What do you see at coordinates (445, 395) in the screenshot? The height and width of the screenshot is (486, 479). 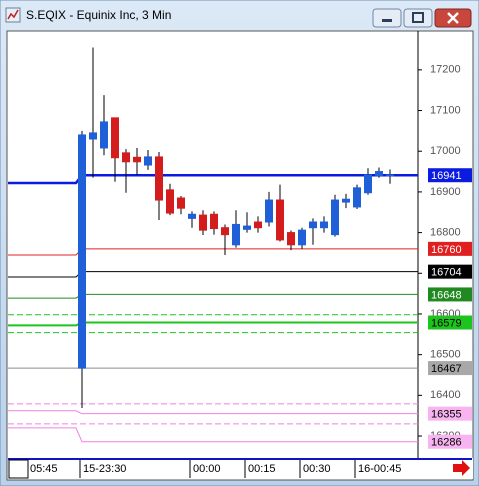 I see `y-tick-label: 16400` at bounding box center [445, 395].